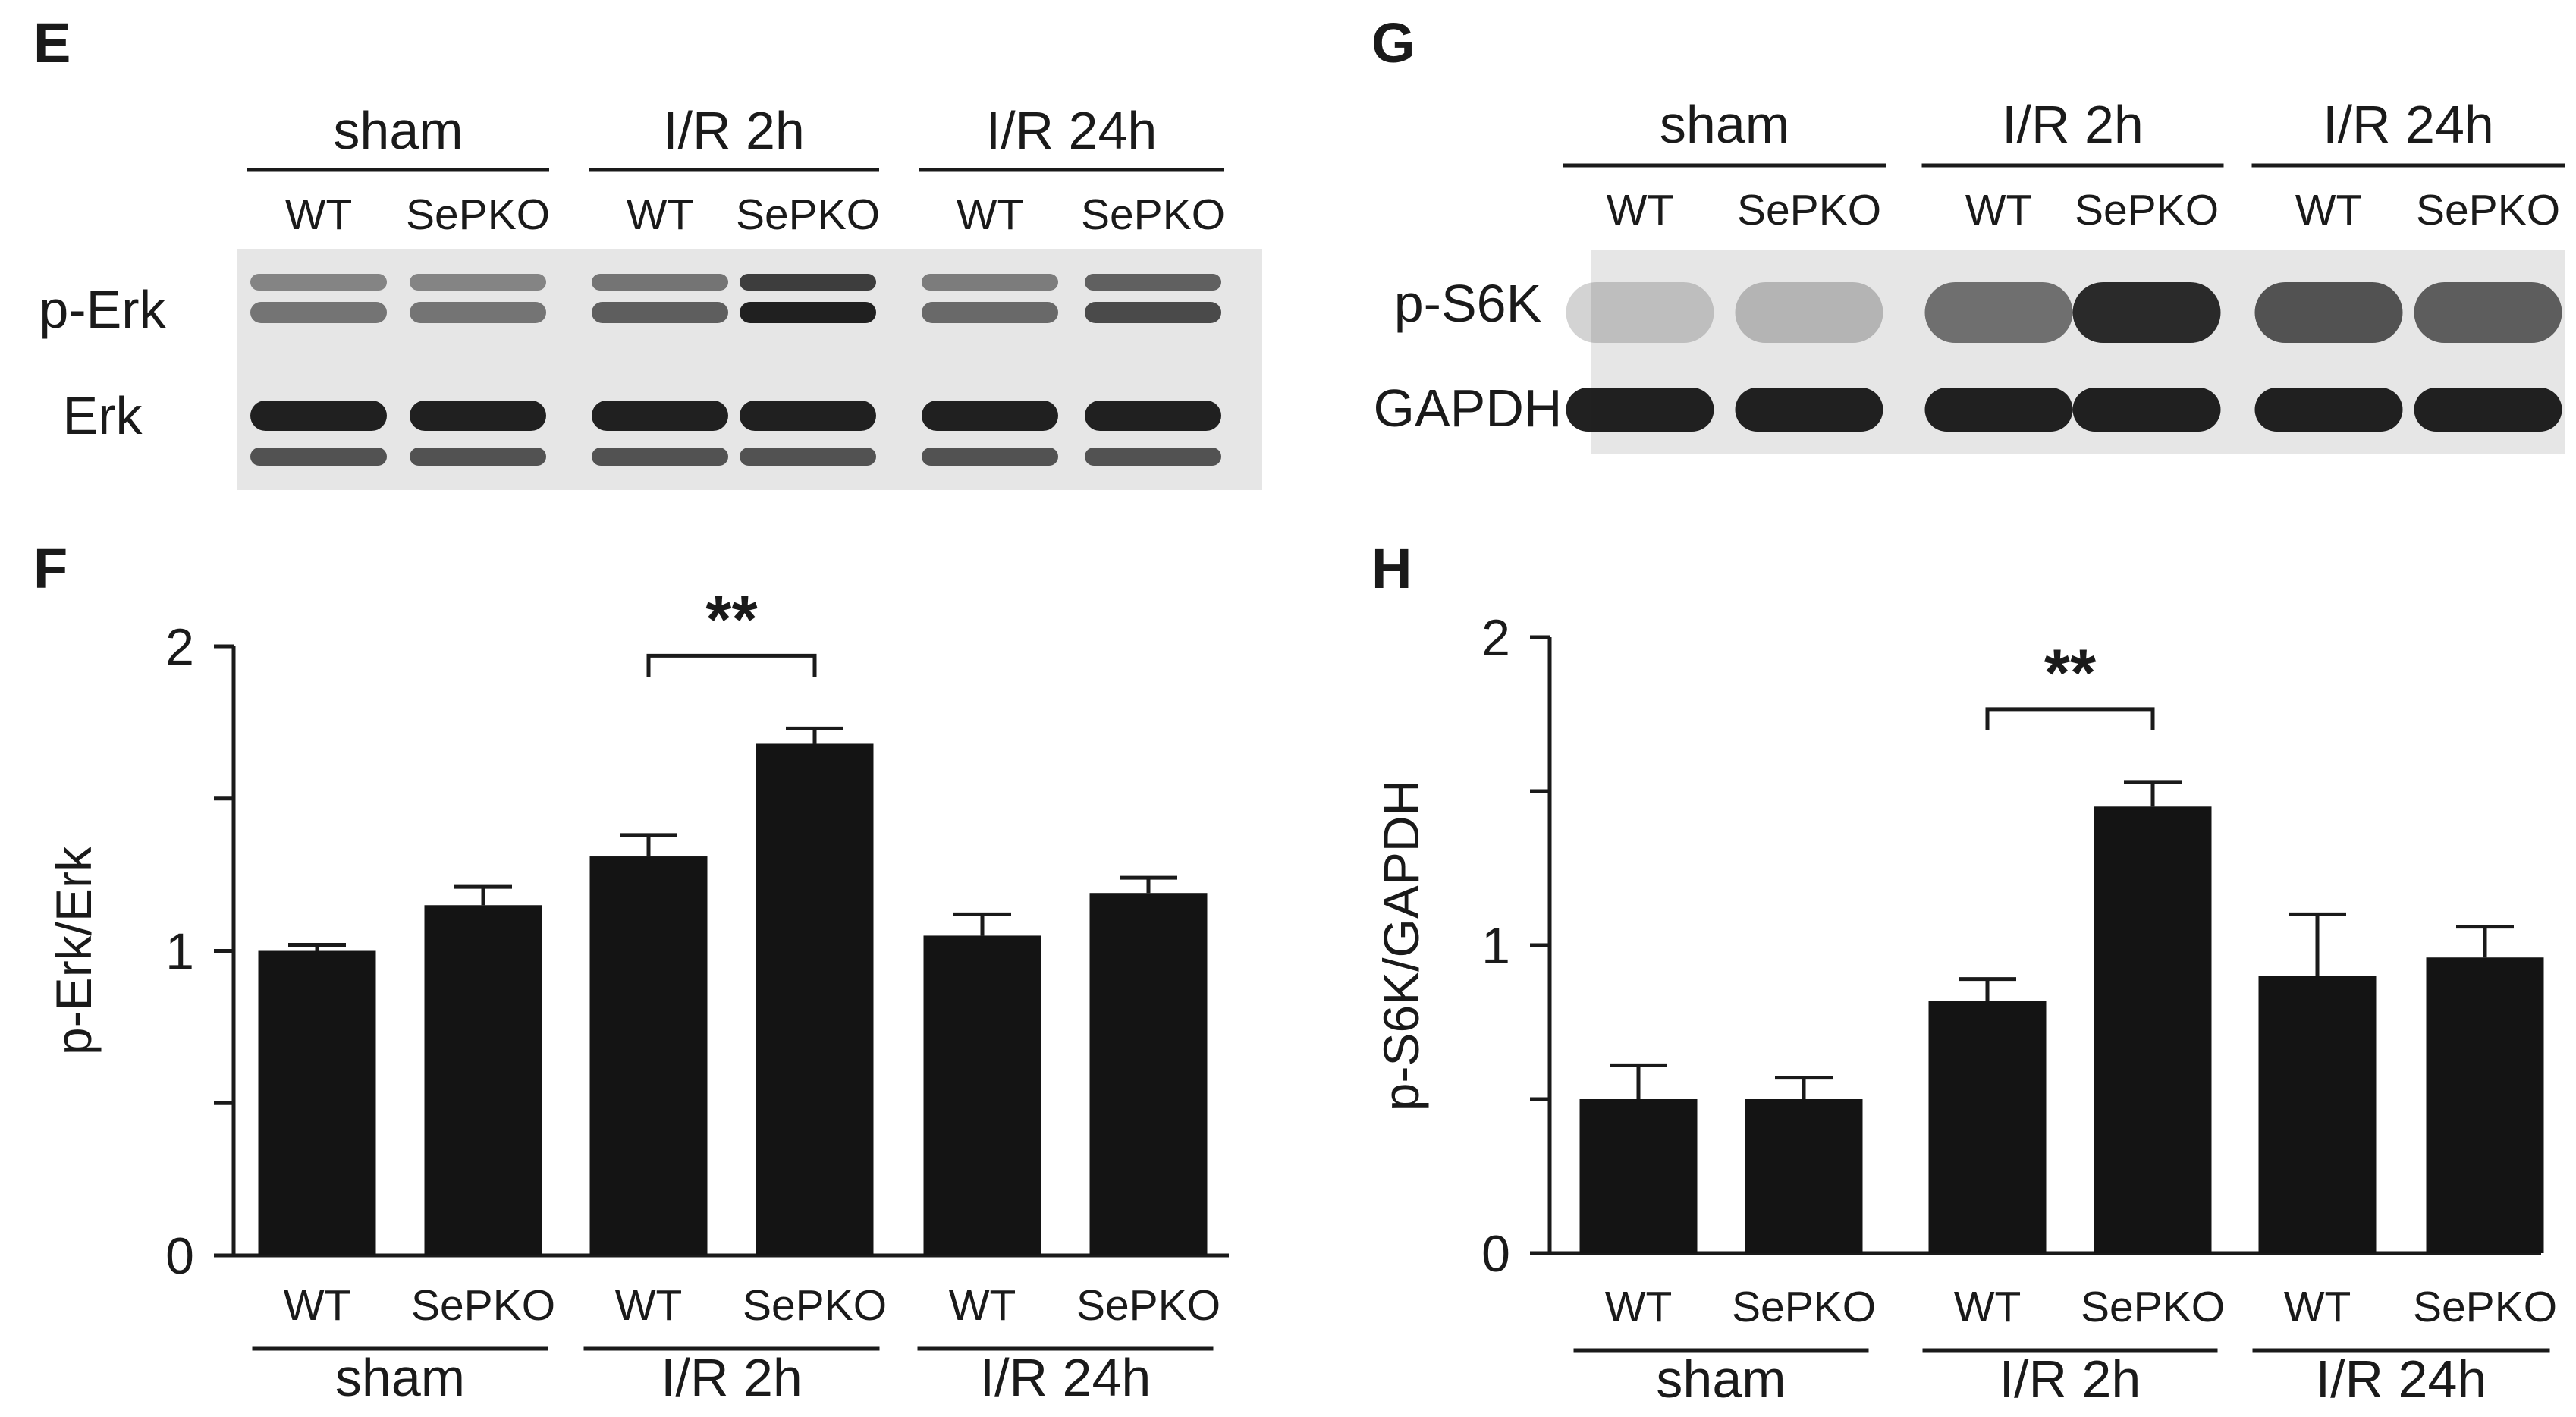 The height and width of the screenshot is (1417, 2576). What do you see at coordinates (1393, 42) in the screenshot?
I see `panel-letter-g: G` at bounding box center [1393, 42].